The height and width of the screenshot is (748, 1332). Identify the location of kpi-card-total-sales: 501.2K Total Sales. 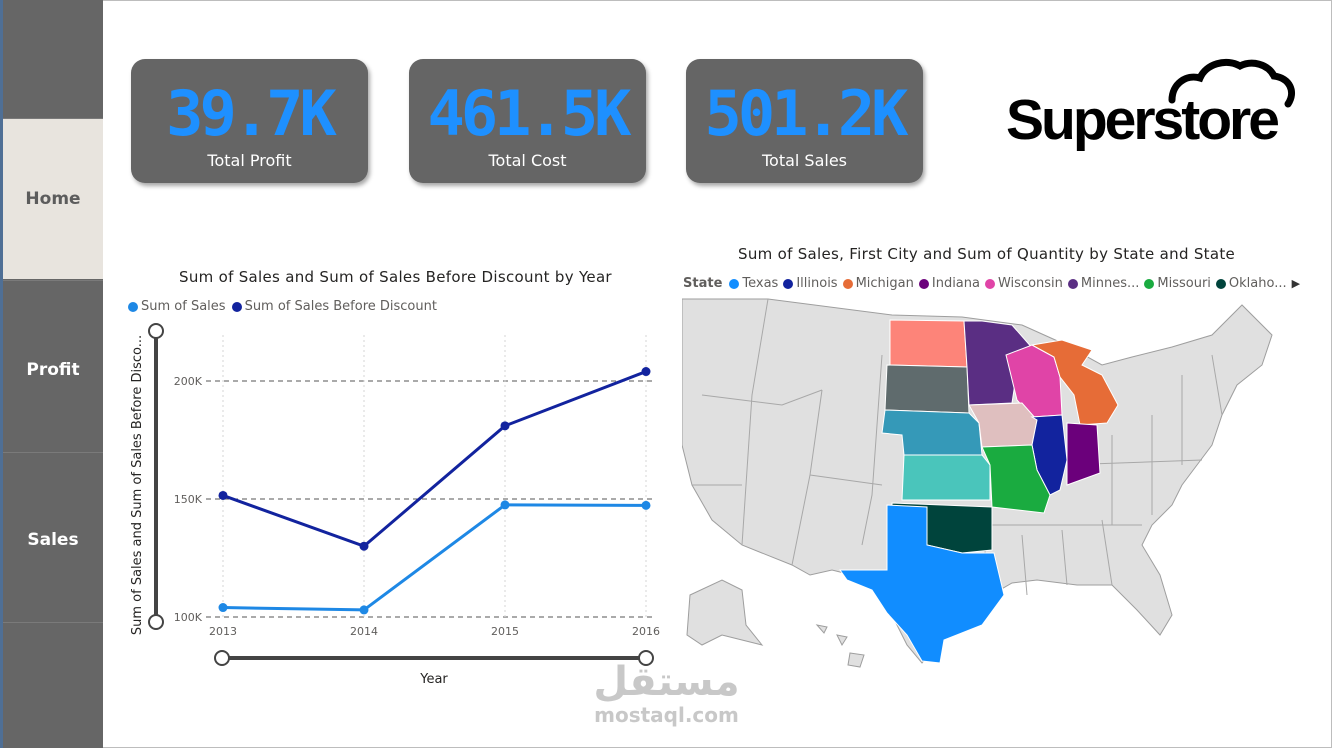
(804, 121).